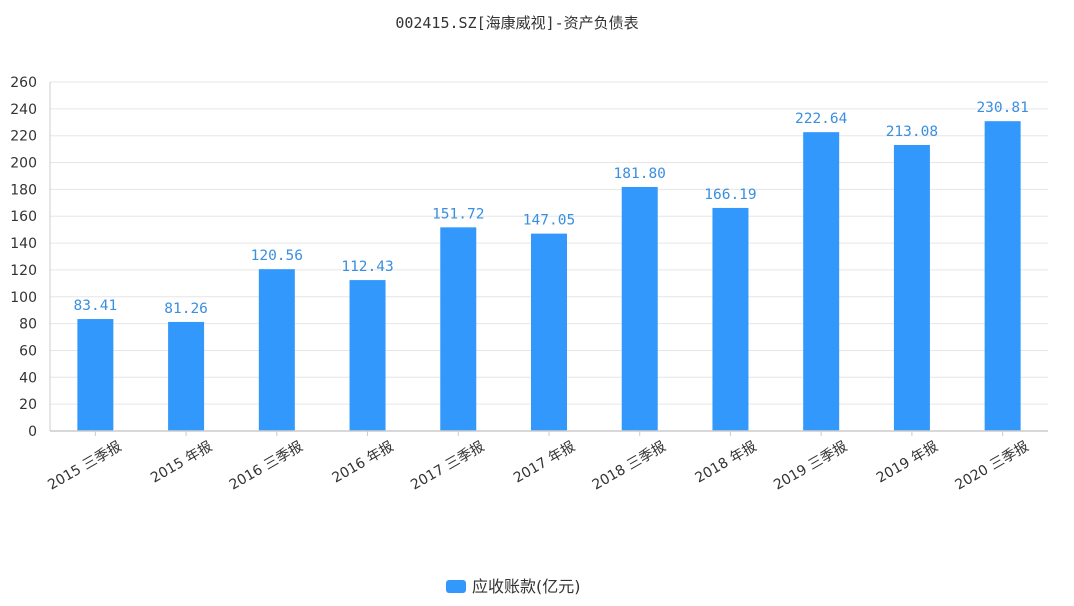 The width and height of the screenshot is (1074, 606). What do you see at coordinates (458, 214) in the screenshot?
I see `data-label: 151.72` at bounding box center [458, 214].